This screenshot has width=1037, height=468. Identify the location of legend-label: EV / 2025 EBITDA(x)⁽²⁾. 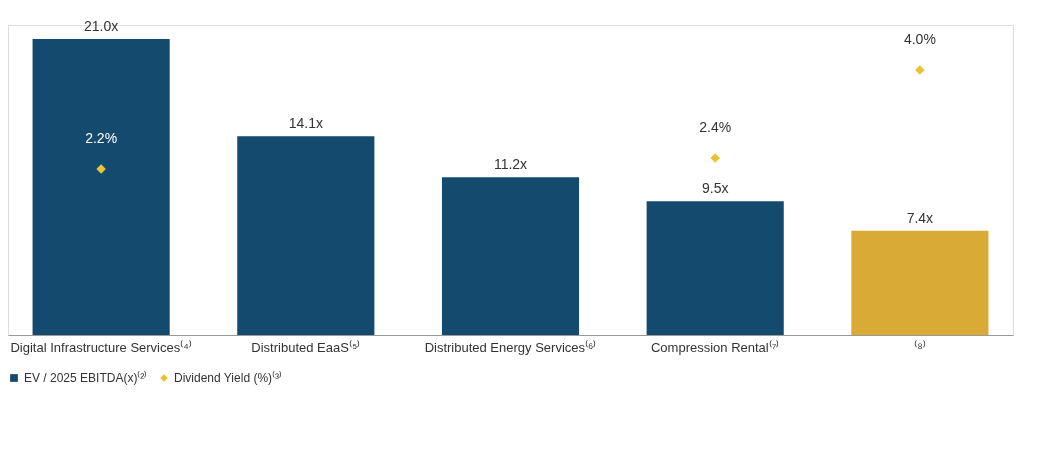
(86, 378).